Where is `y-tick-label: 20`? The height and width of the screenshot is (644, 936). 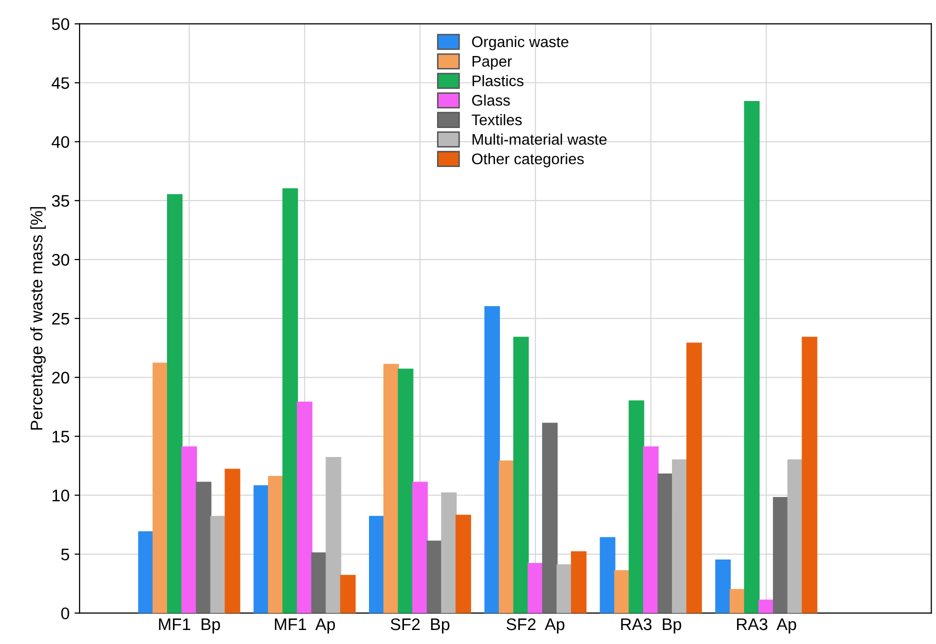 y-tick-label: 20 is located at coordinates (61, 378).